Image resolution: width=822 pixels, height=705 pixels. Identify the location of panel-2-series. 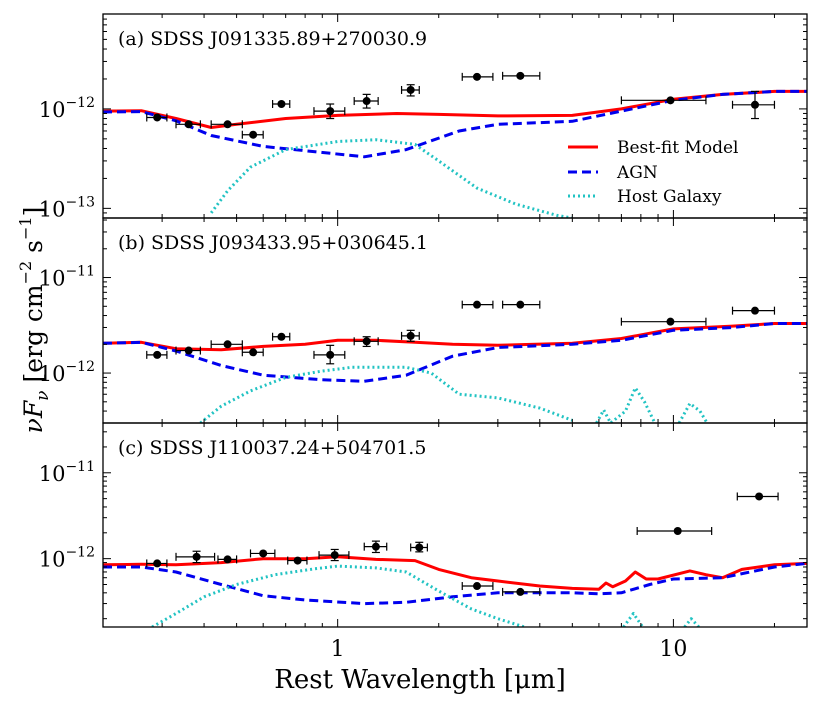
(455, 372).